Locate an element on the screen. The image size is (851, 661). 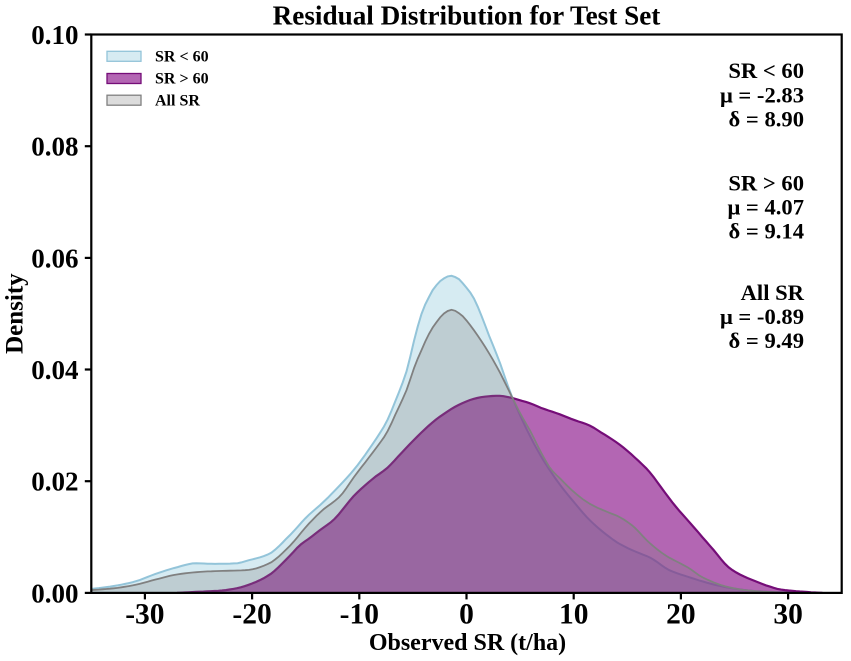
svg-text: -10 is located at coordinates (359, 615).